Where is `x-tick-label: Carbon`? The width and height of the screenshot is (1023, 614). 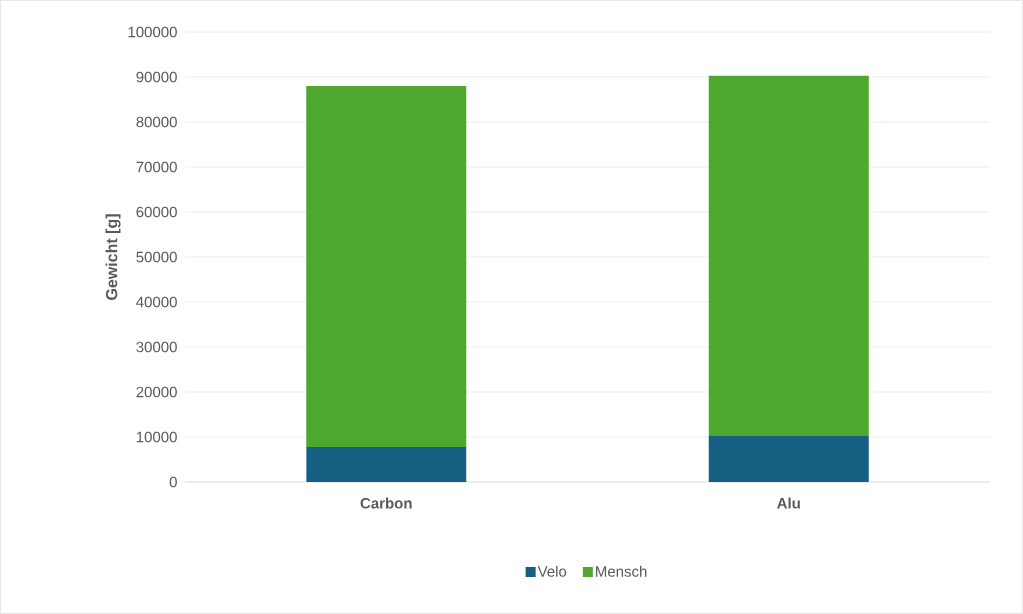 x-tick-label: Carbon is located at coordinates (386, 503).